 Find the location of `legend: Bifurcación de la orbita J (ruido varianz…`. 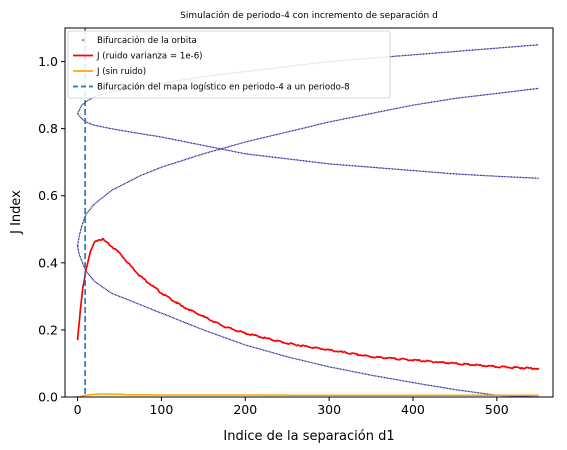

legend: Bifurcación de la orbita J (ruido varianz… is located at coordinates (229, 64).